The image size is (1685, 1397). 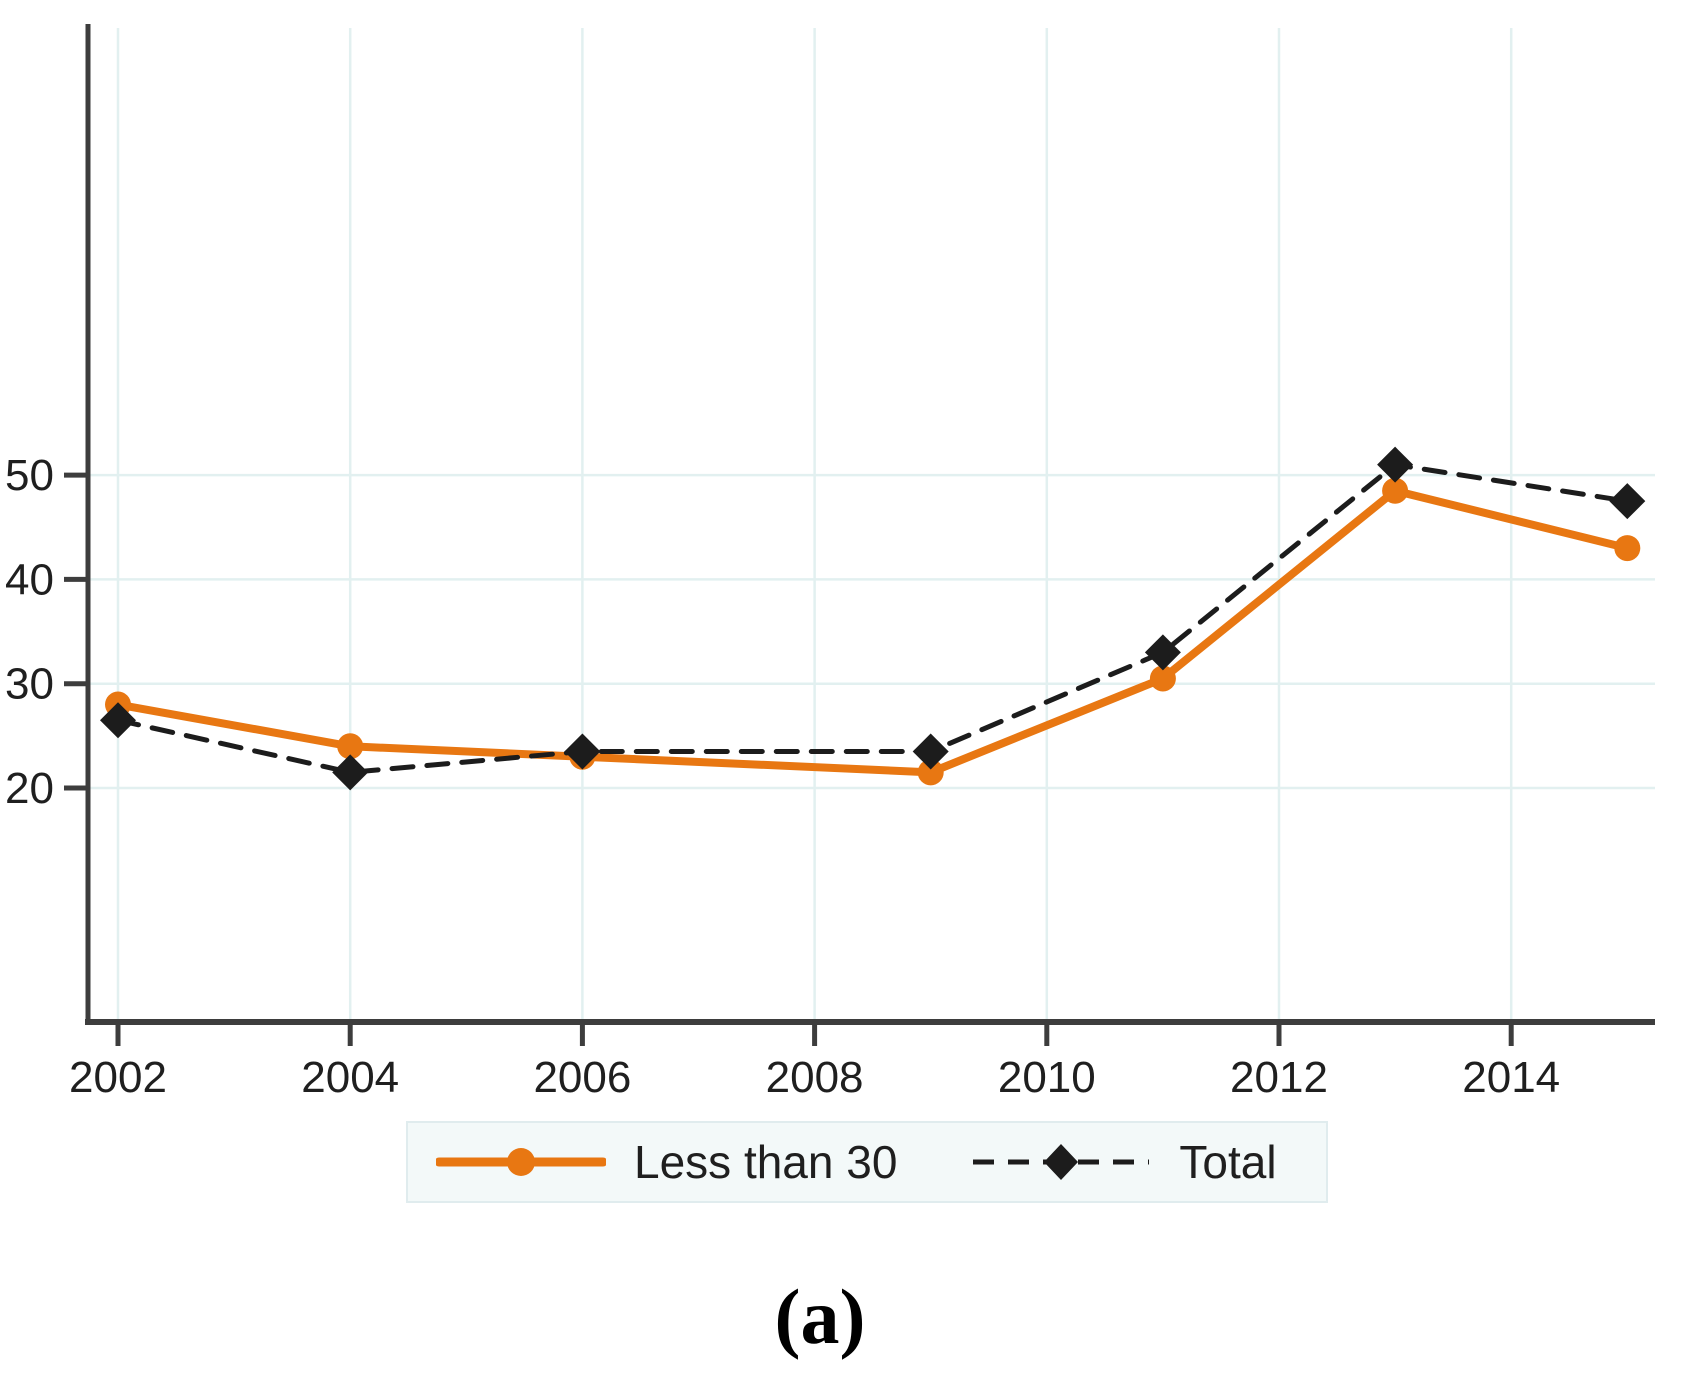 I want to click on y-tick-label: 20, so click(x=29, y=788).